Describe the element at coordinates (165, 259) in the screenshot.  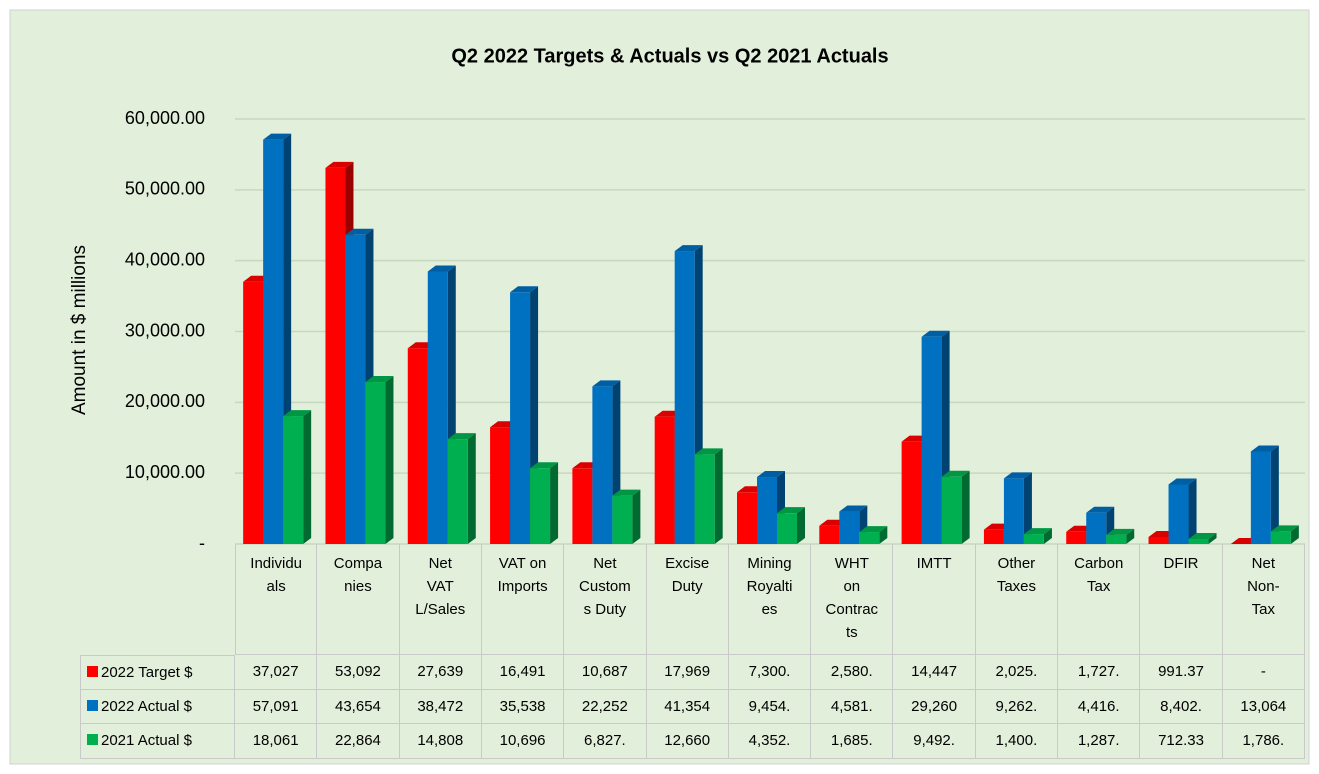
I see `y-tick-label: 40,000.00` at that location.